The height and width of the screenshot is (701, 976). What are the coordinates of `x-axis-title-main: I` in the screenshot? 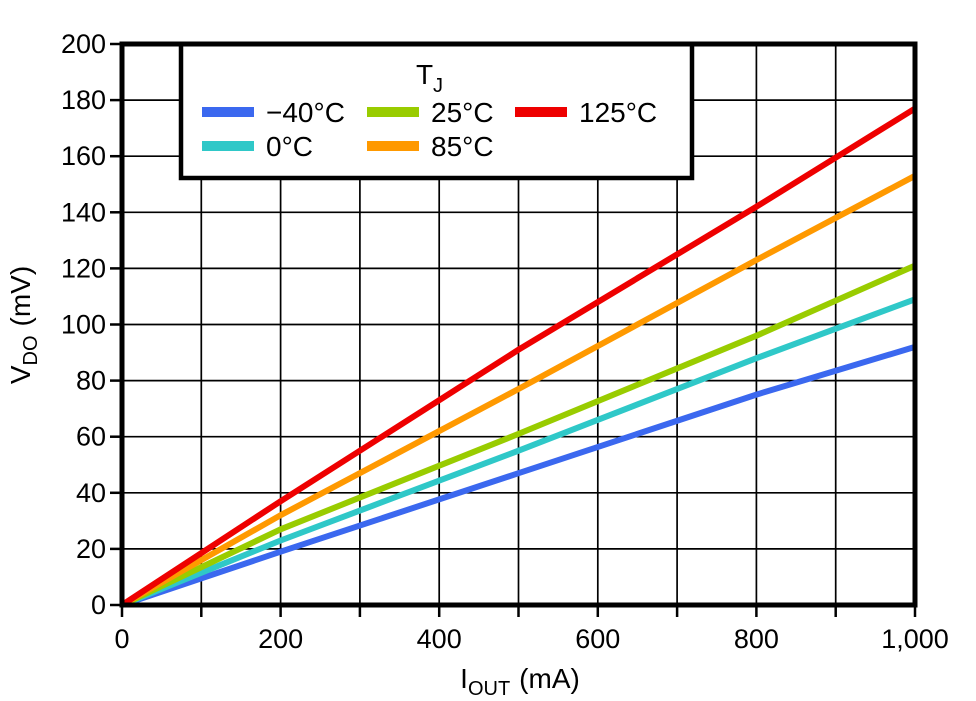 It's located at (464, 678).